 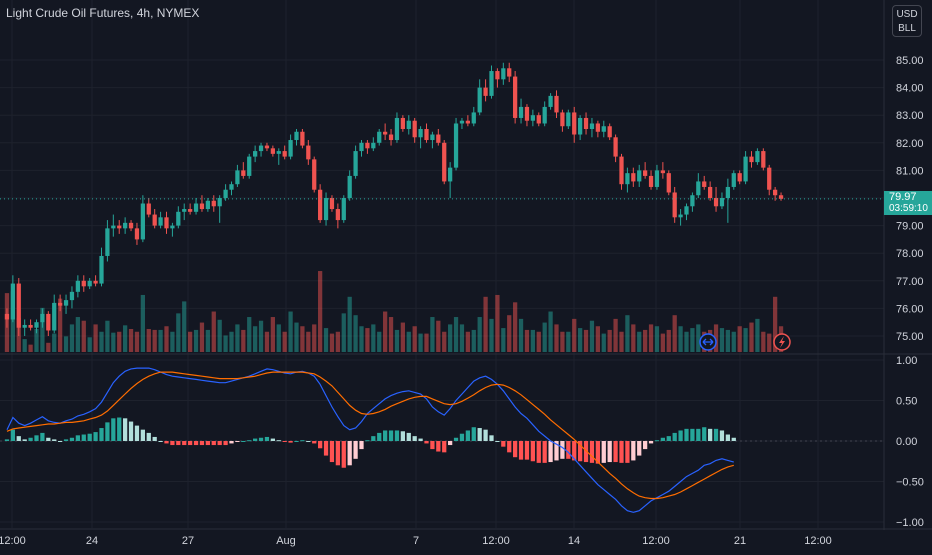 I want to click on volume-layer, so click(x=394, y=311).